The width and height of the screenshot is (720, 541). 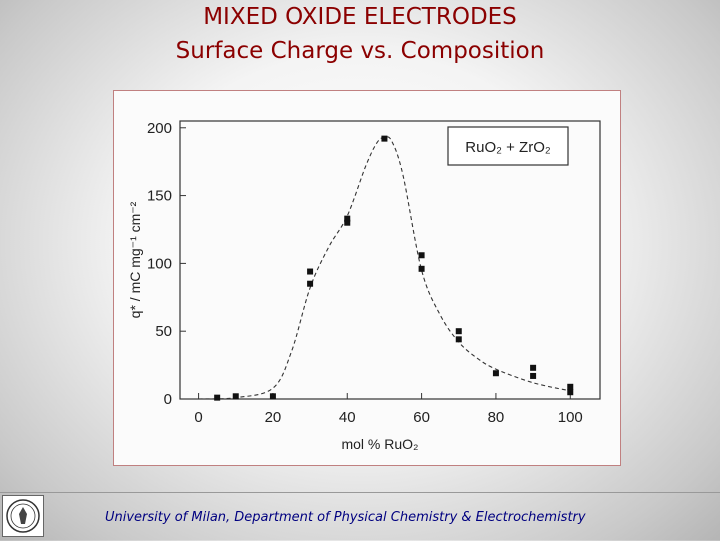 I want to click on legend-box, so click(x=508, y=146).